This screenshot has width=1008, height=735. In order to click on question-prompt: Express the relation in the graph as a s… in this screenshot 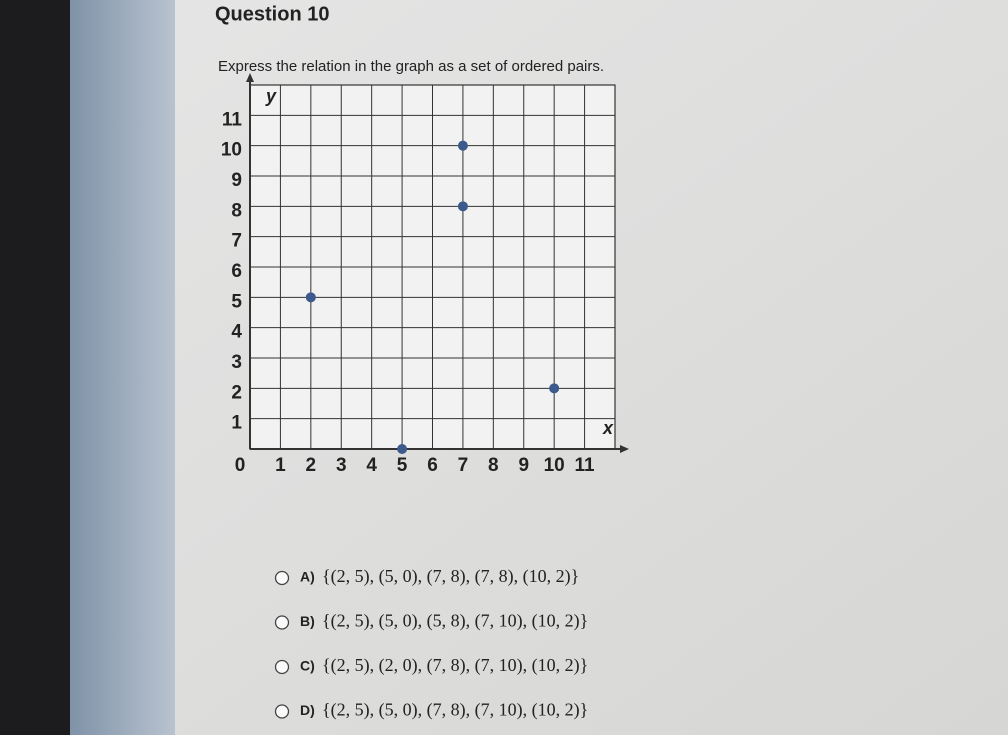, I will do `click(411, 66)`.